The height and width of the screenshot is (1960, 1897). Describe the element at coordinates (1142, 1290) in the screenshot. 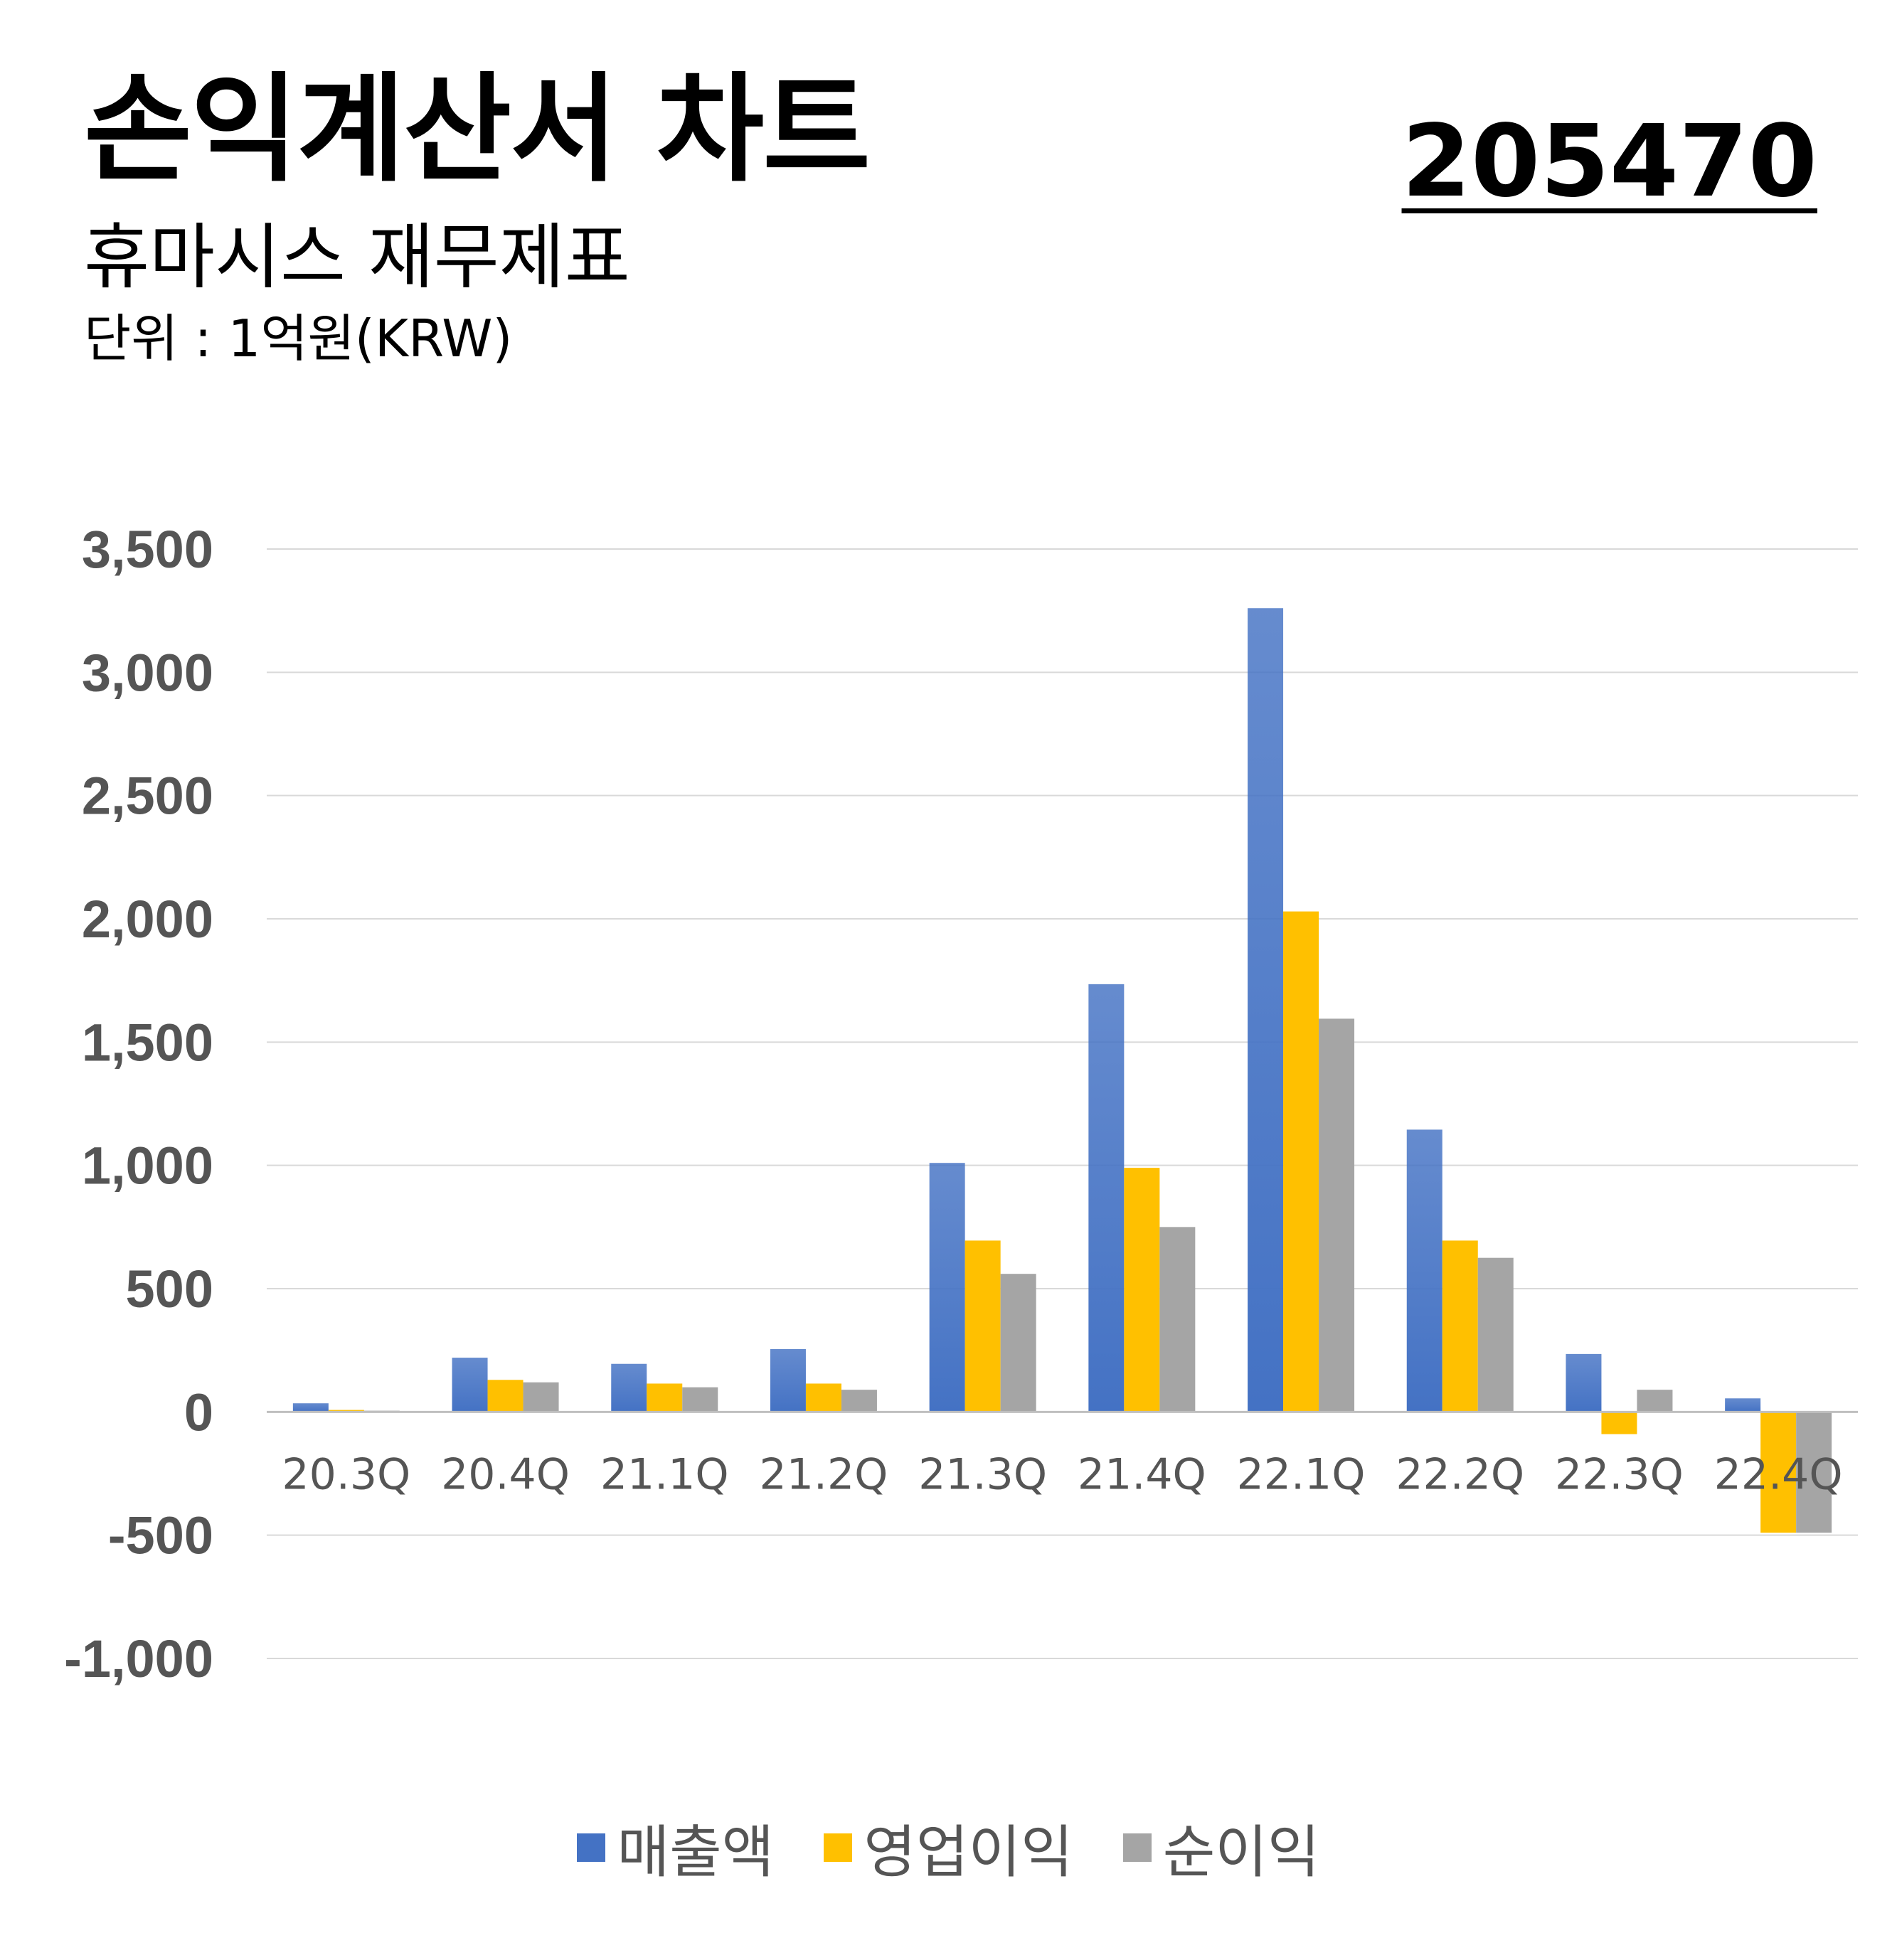

I see `bar-operating-profit-21.4Q` at that location.